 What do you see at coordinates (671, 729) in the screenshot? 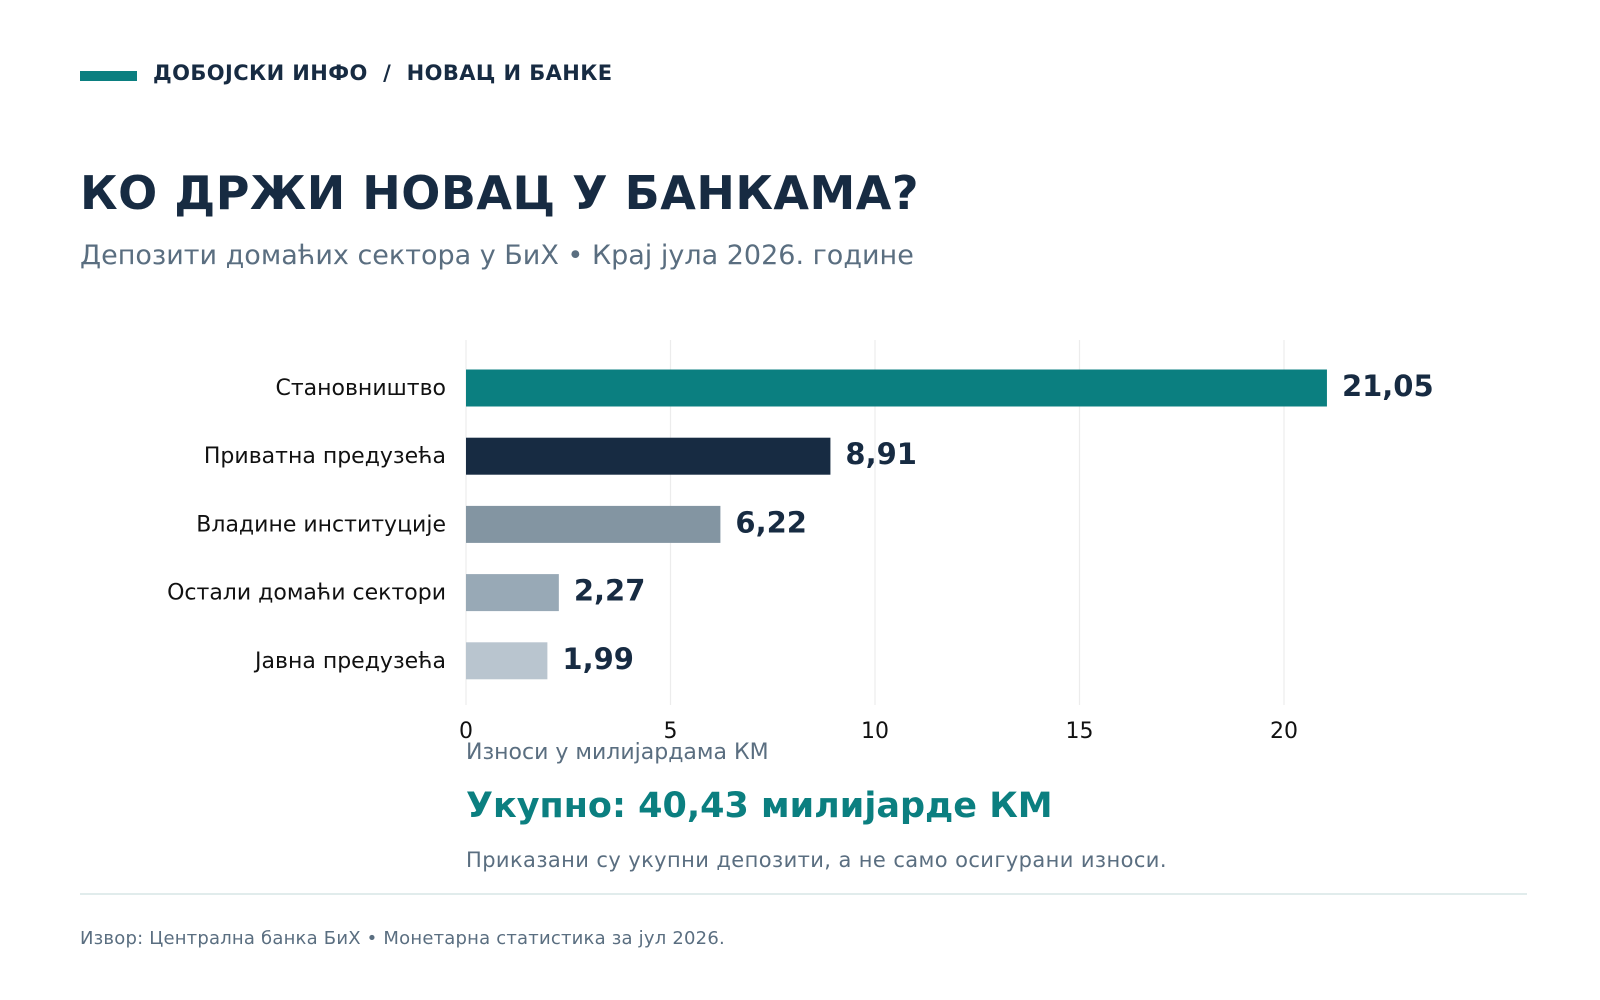
I see `x-tick-label: 5` at bounding box center [671, 729].